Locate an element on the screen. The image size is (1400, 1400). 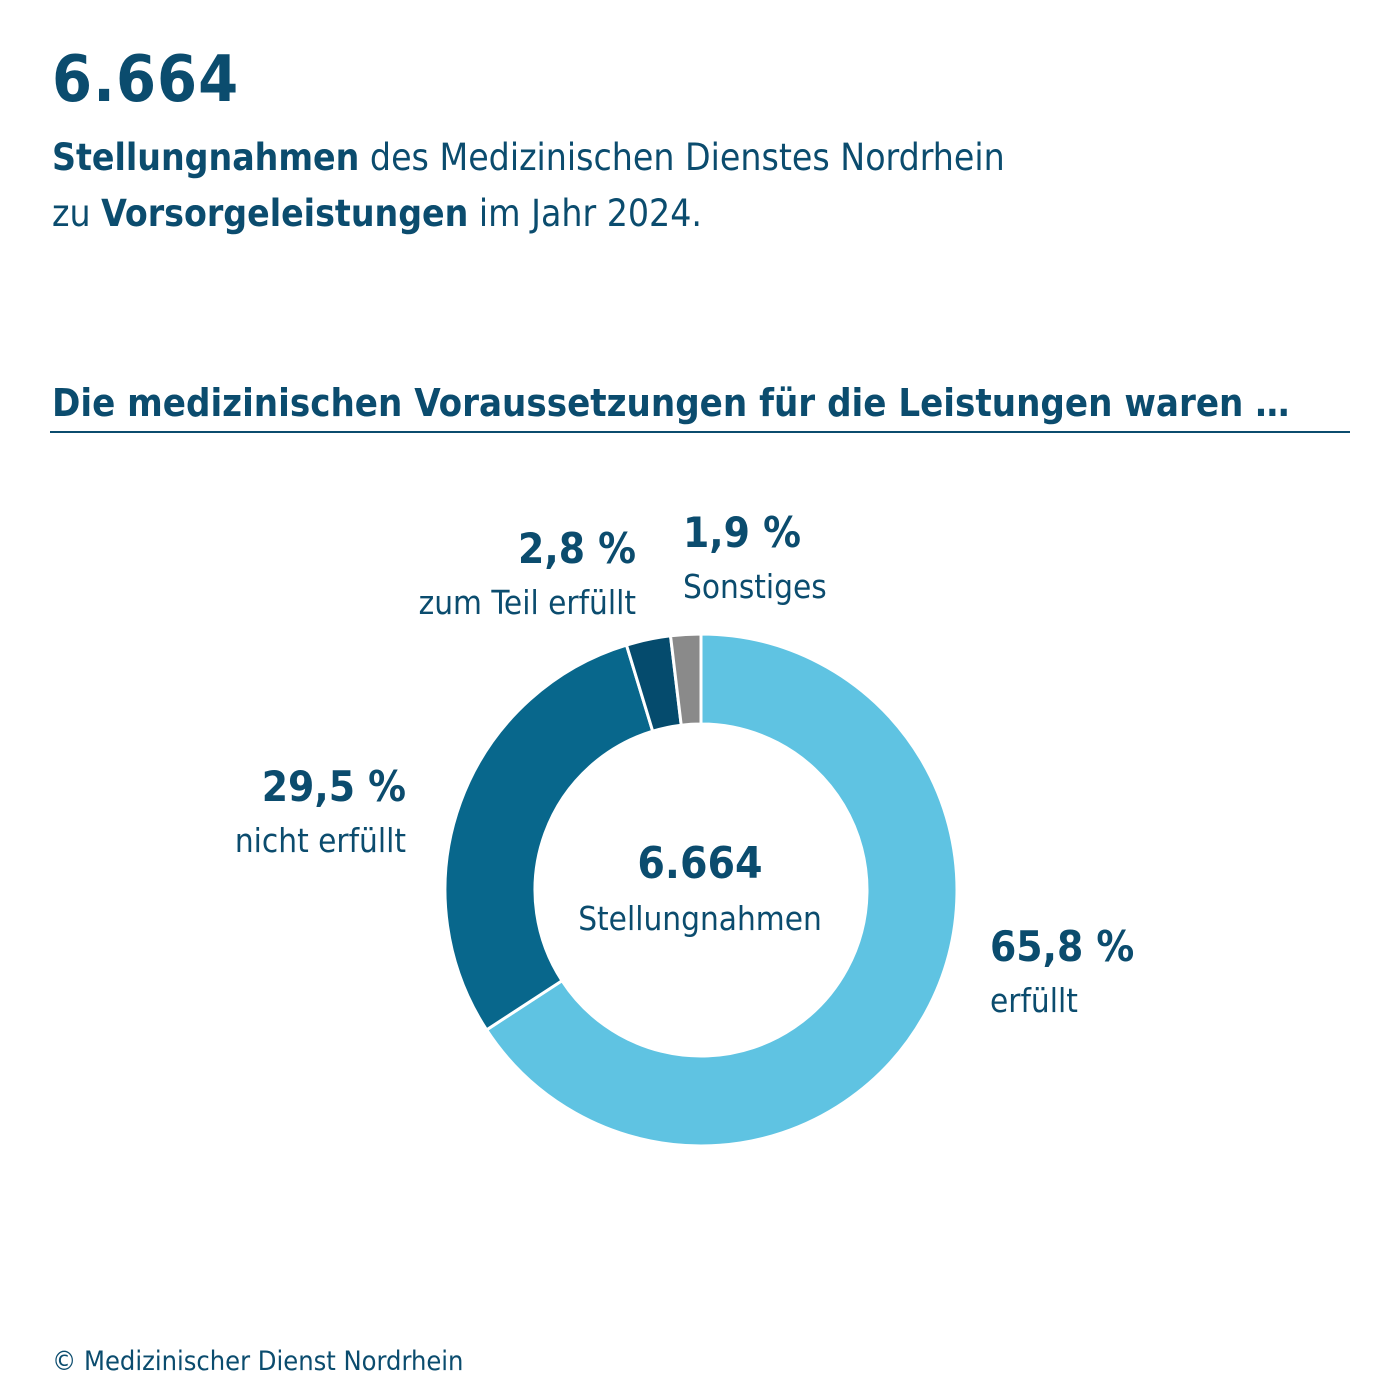
intro-line2-start: zu is located at coordinates (77, 213).